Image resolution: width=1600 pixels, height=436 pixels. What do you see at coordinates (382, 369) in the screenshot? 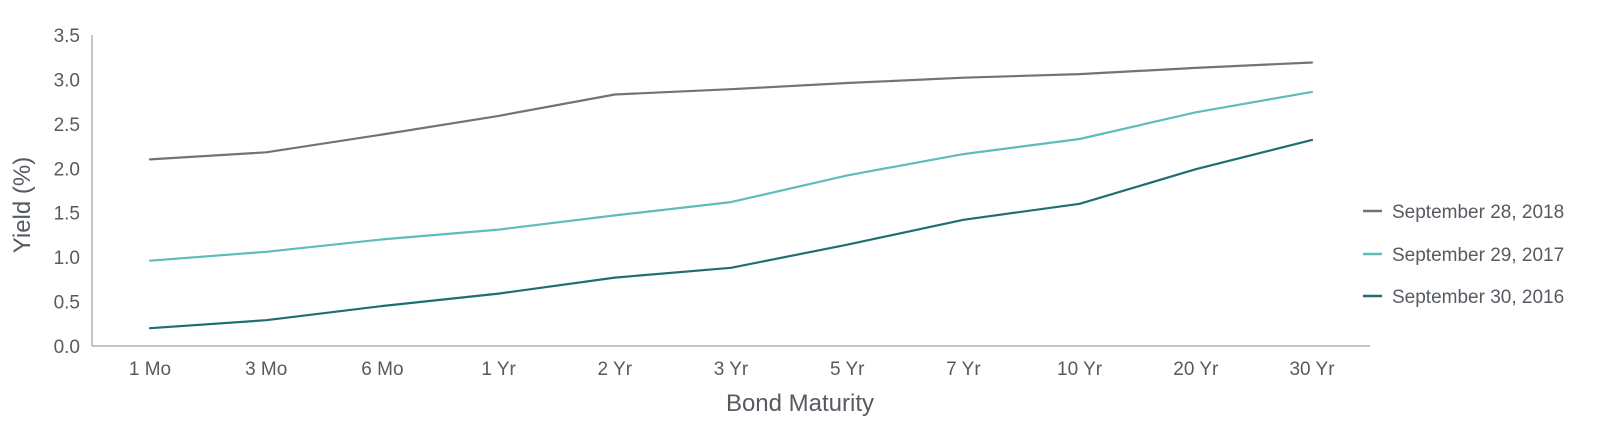
I see `x-tick-label: 6 Mo` at bounding box center [382, 369].